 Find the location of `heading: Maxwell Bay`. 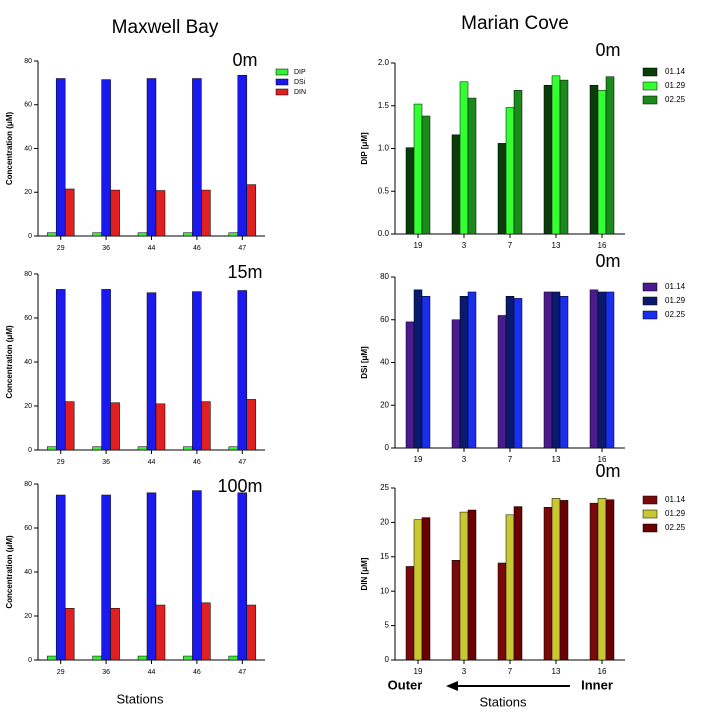

heading: Maxwell Bay is located at coordinates (165, 27).